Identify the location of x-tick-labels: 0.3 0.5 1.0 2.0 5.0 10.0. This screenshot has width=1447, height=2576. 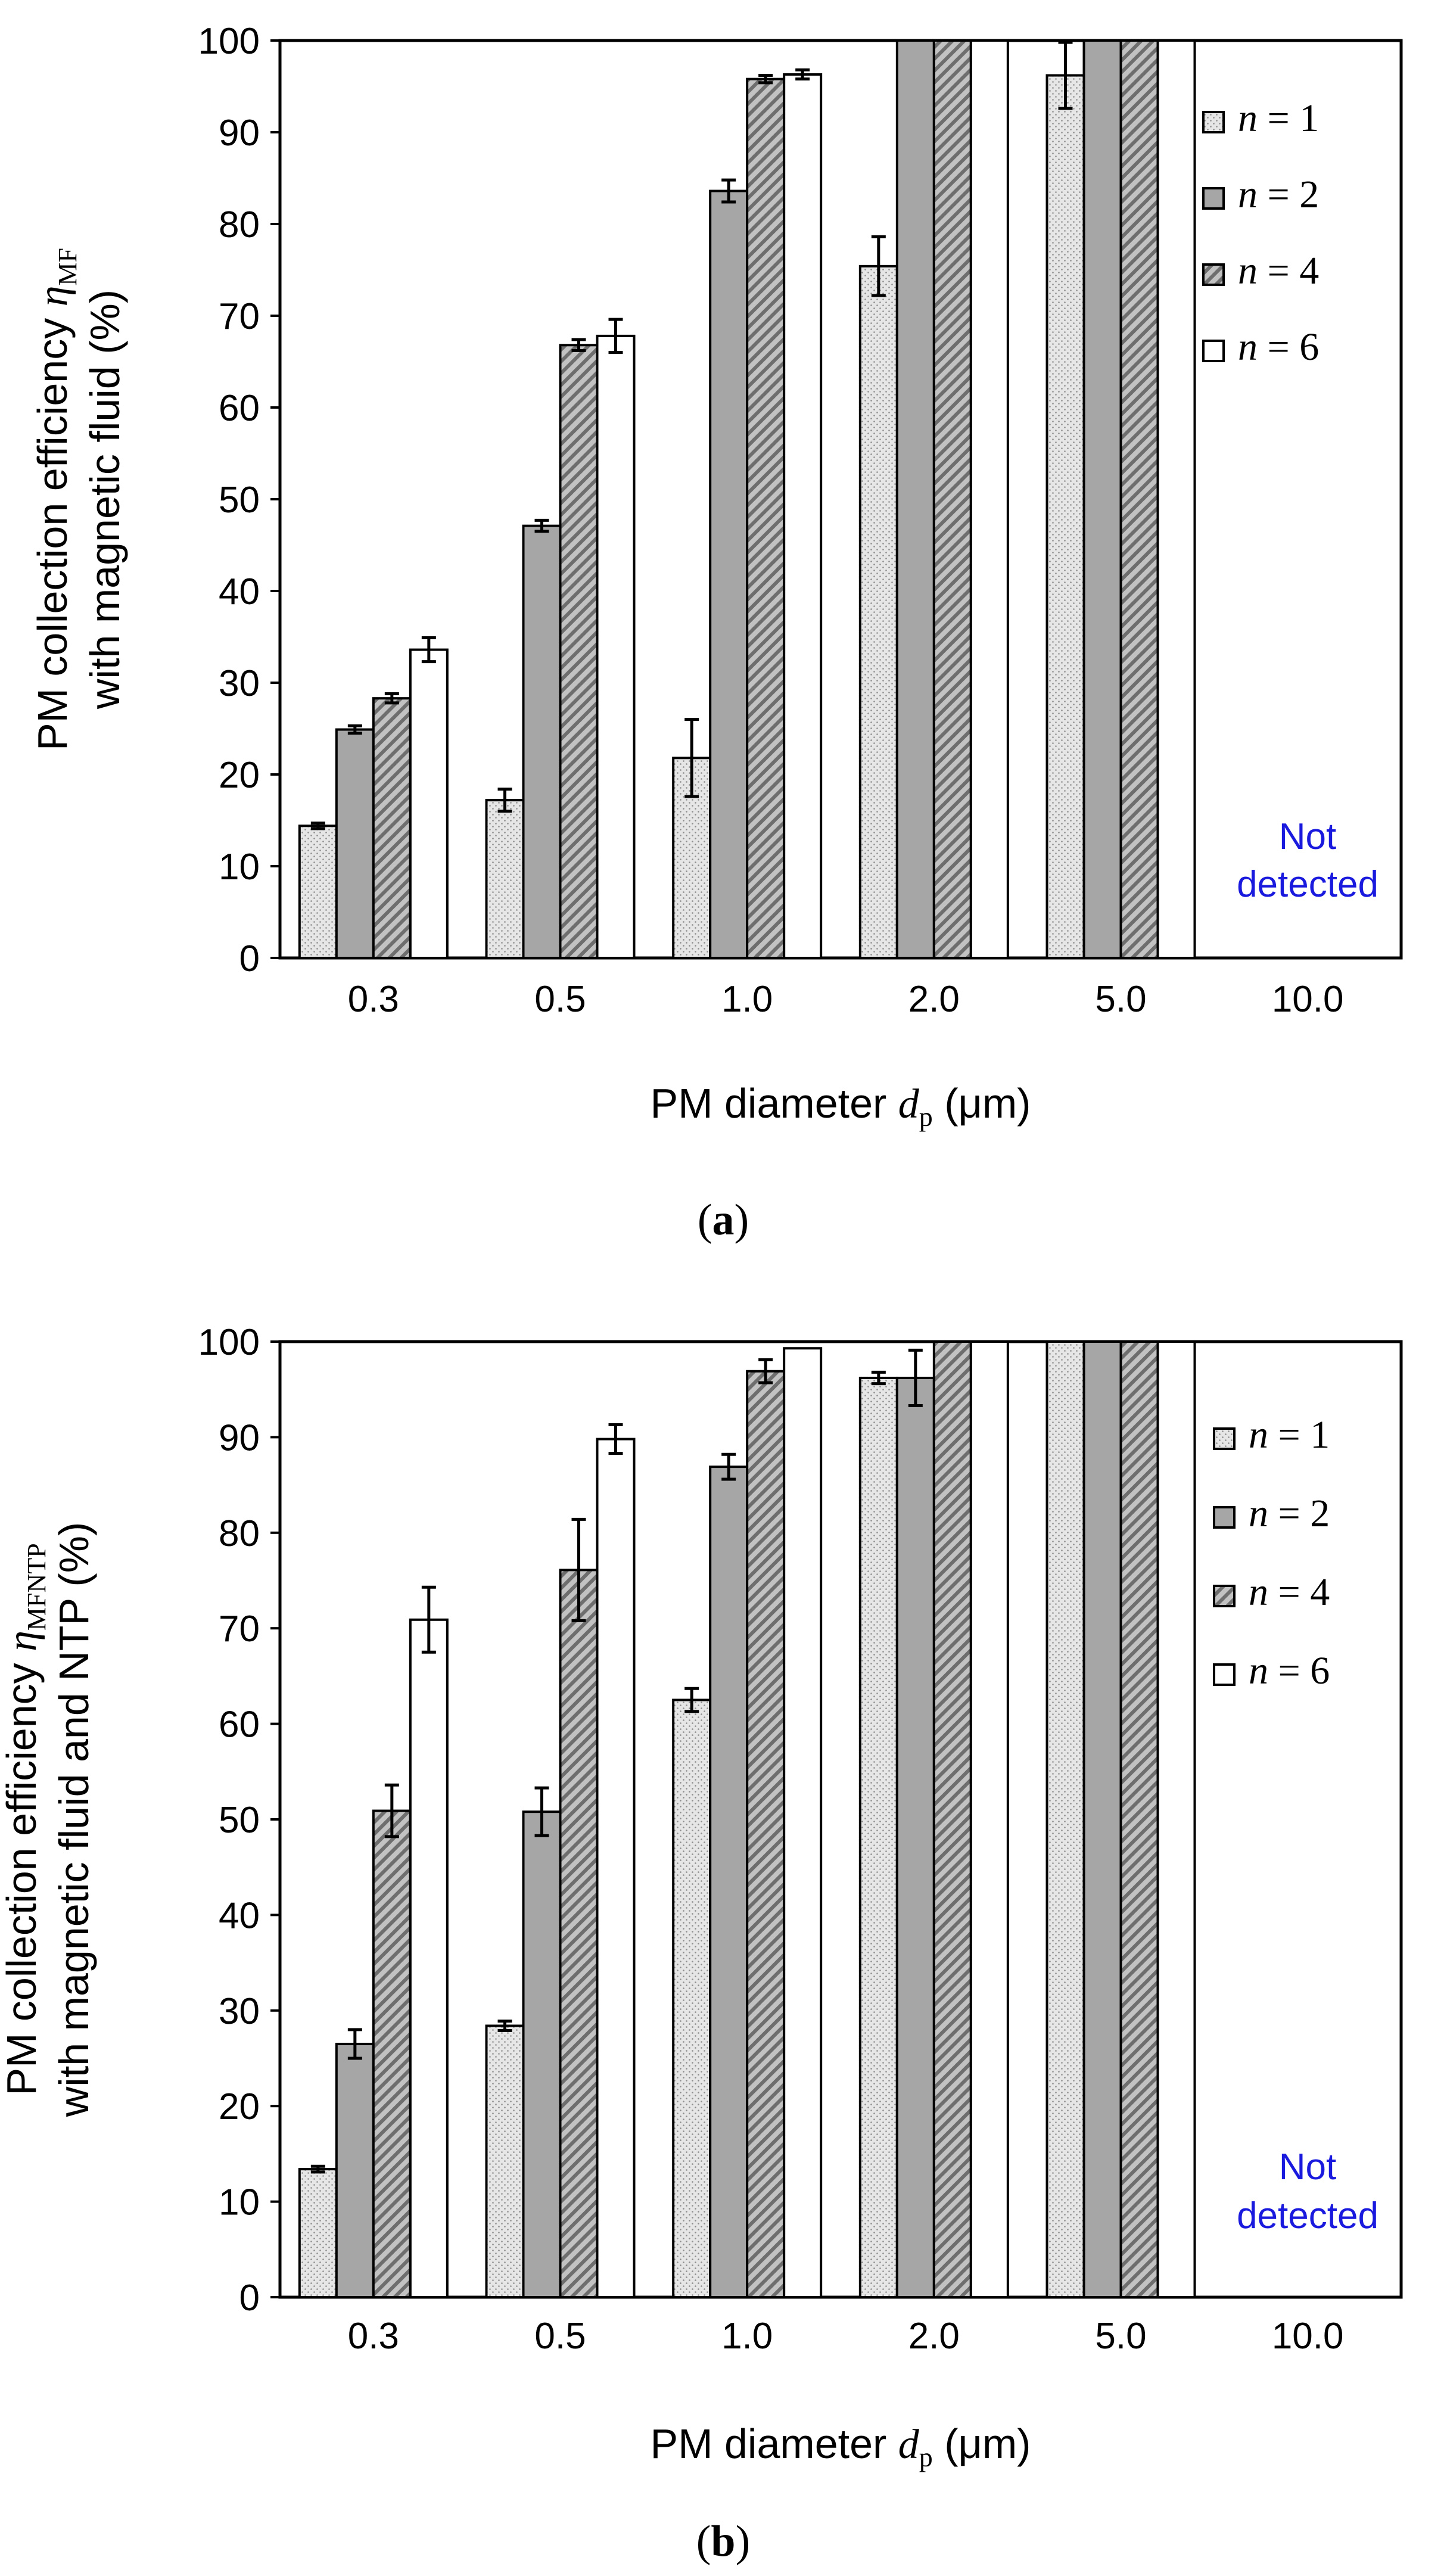
(846, 2336).